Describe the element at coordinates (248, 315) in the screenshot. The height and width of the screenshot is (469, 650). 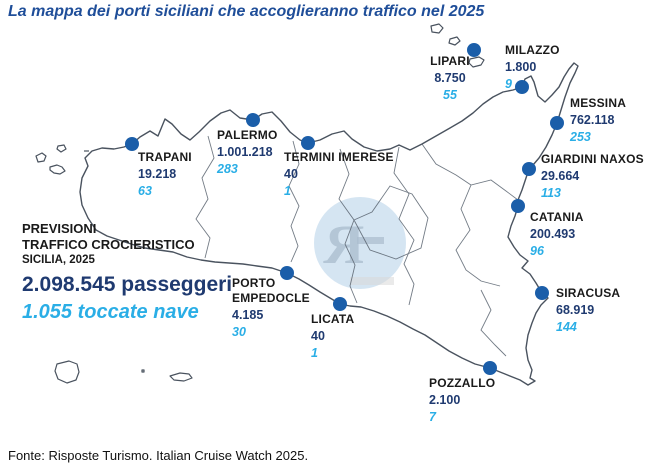
I see `port-passengers: 4.185` at that location.